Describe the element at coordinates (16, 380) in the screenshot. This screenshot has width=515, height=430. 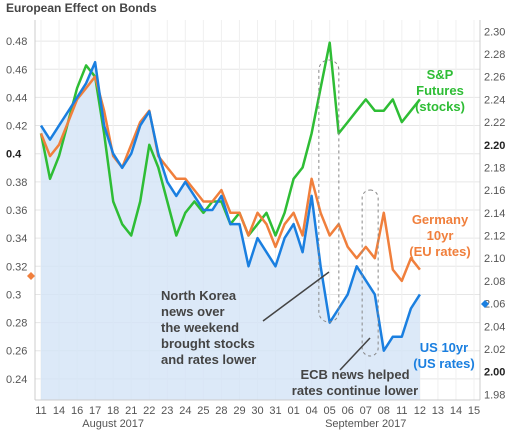
I see `y-left-tick-label: 0.24` at that location.